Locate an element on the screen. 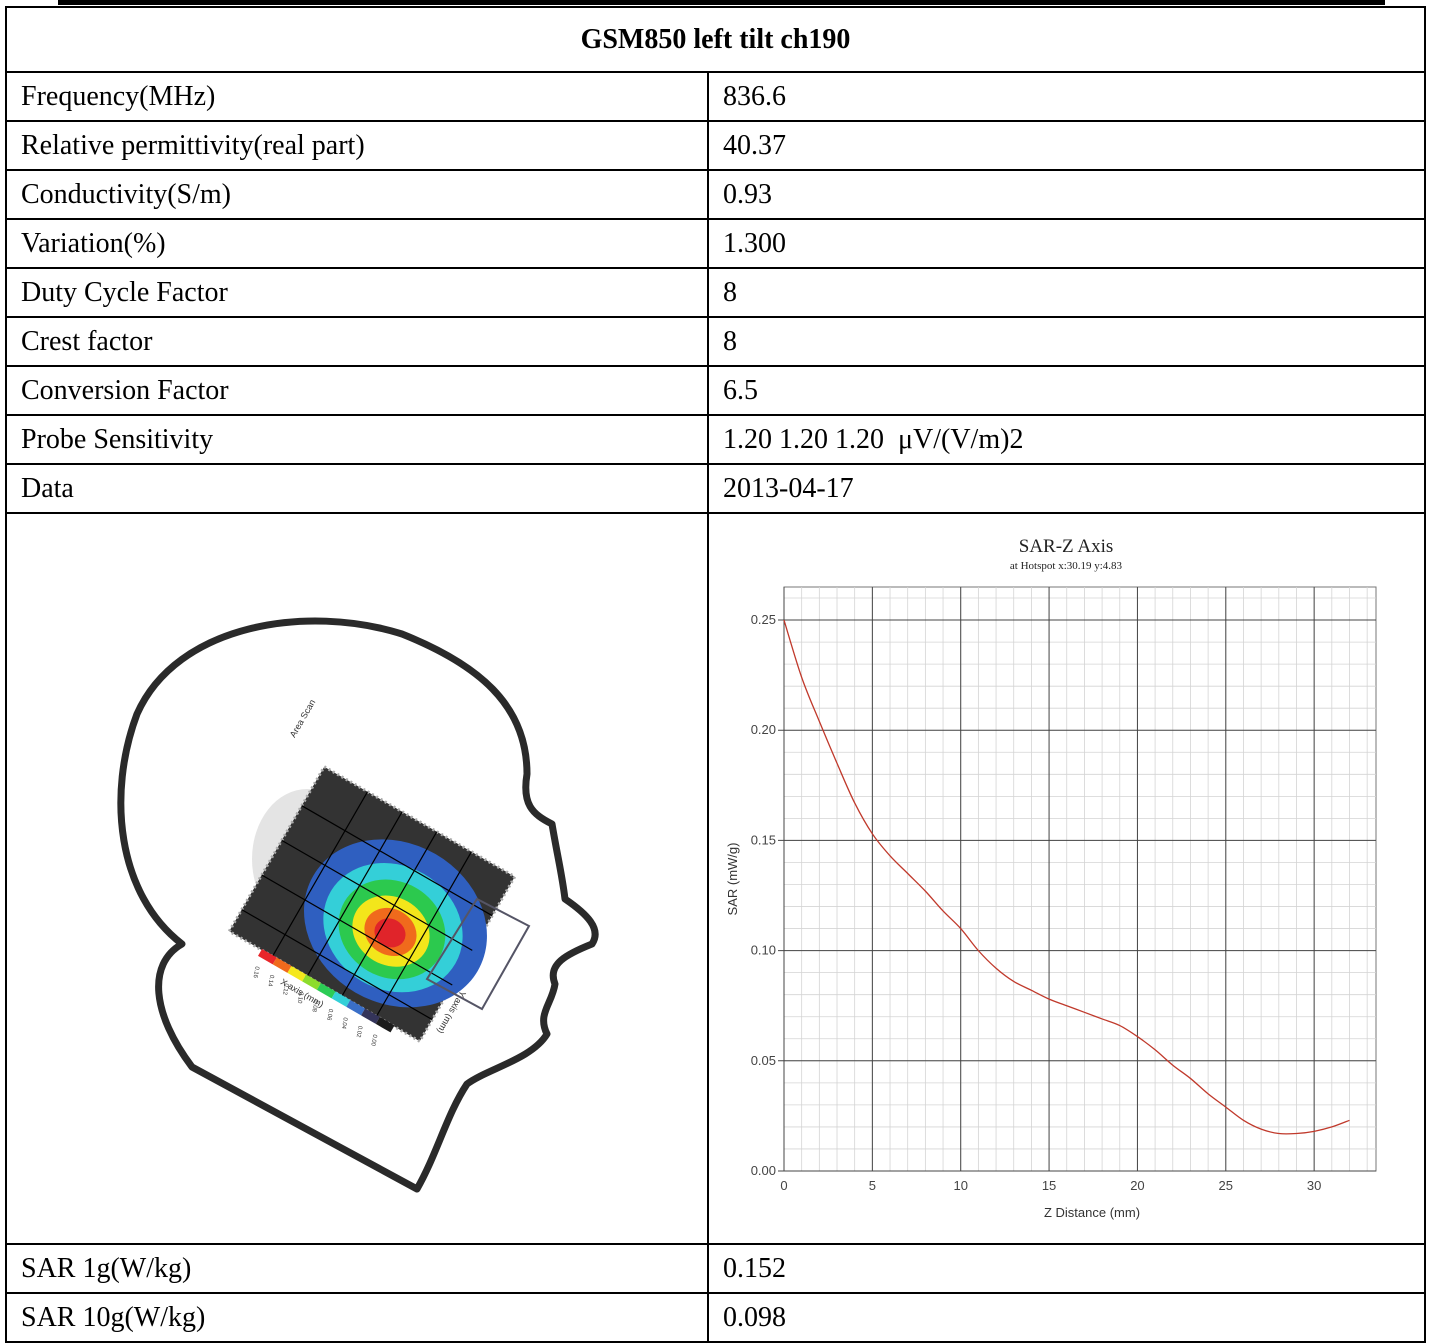 The image size is (1431, 1343). colorbar-tick-label: 0.16 is located at coordinates (255, 972).